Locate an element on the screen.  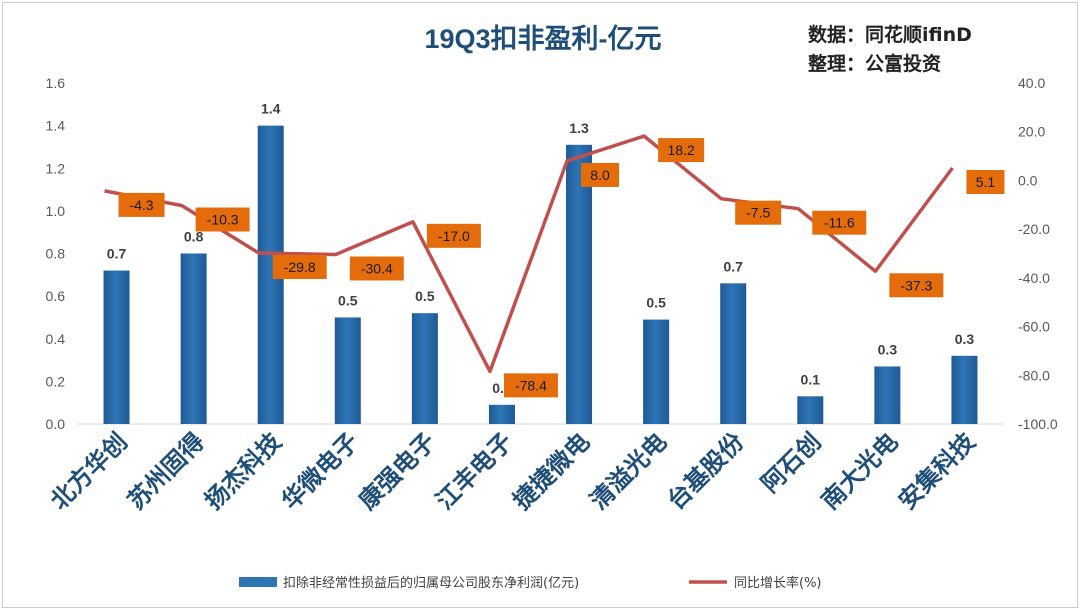
growth-label: -11.6 is located at coordinates (839, 222).